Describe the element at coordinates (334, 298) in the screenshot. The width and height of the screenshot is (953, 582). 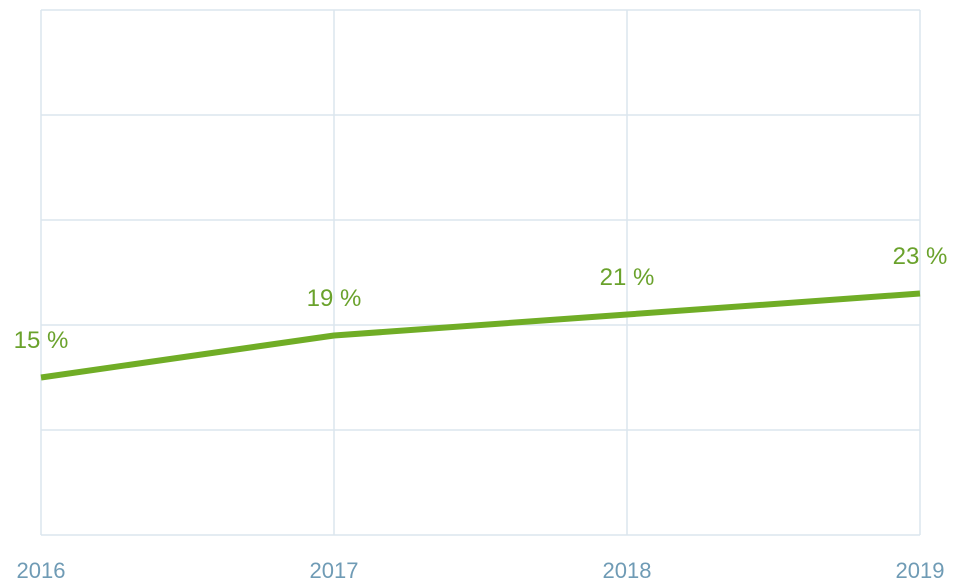
I see `data-label: 19 %` at that location.